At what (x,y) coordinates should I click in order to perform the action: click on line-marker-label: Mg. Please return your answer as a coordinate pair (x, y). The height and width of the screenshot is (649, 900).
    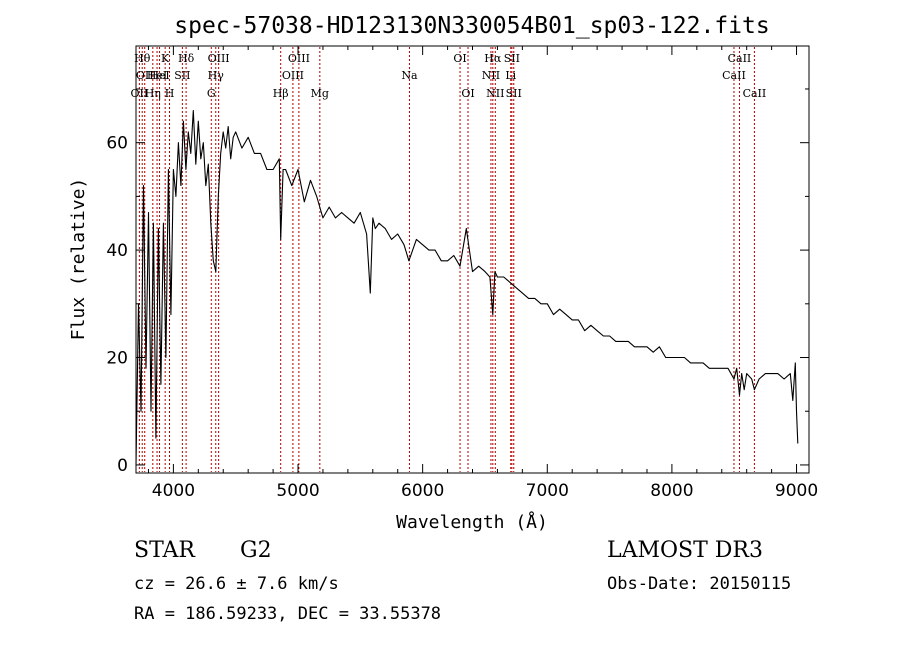
    Looking at the image, I should click on (320, 93).